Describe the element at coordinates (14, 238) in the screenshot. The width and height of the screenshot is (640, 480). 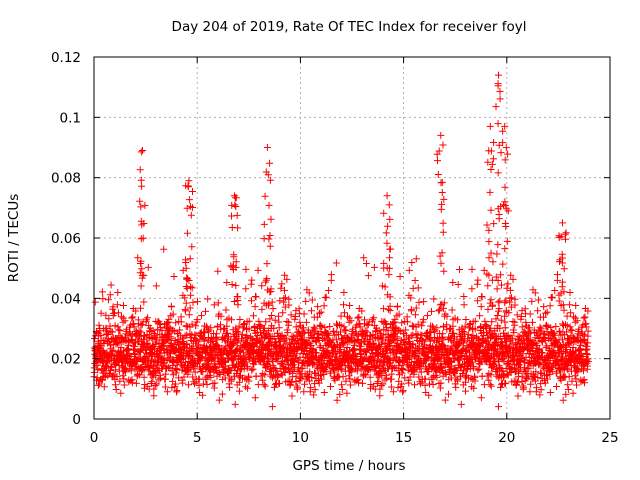
I see `y-axis-label: ROTI / TECUs` at that location.